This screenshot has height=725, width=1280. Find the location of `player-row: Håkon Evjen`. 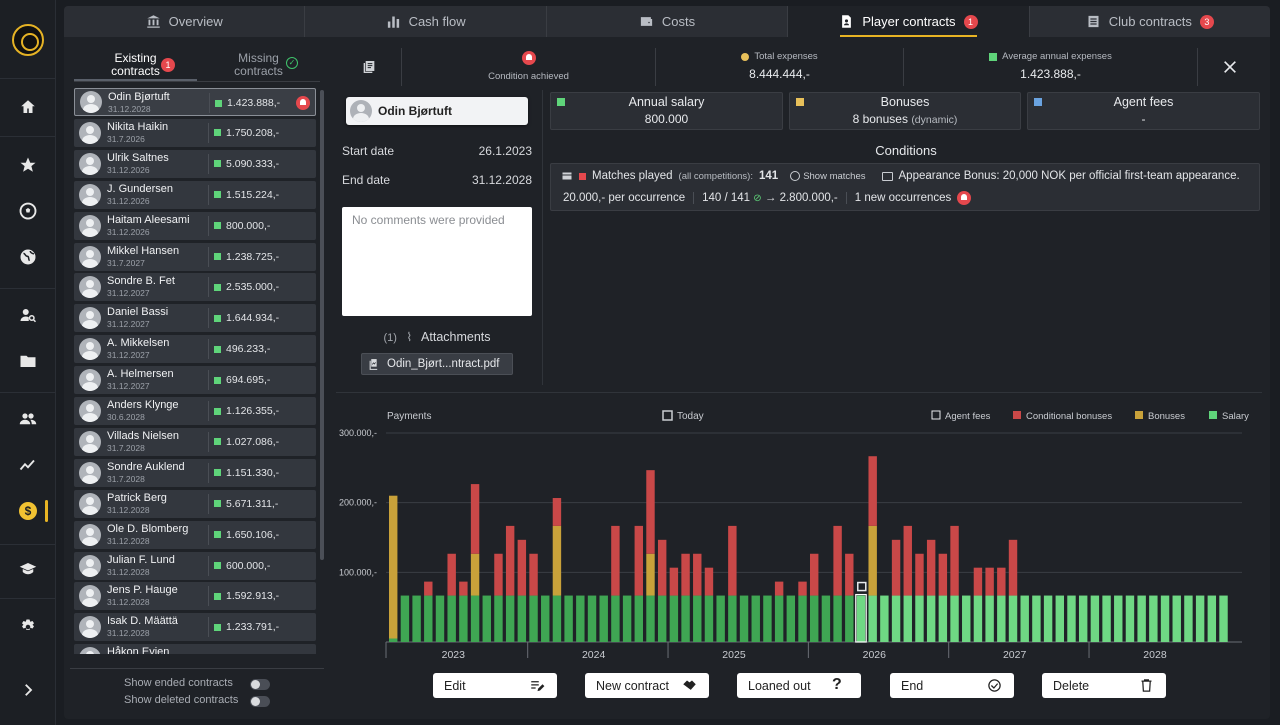

player-row: Håkon Evjen is located at coordinates (195, 649).